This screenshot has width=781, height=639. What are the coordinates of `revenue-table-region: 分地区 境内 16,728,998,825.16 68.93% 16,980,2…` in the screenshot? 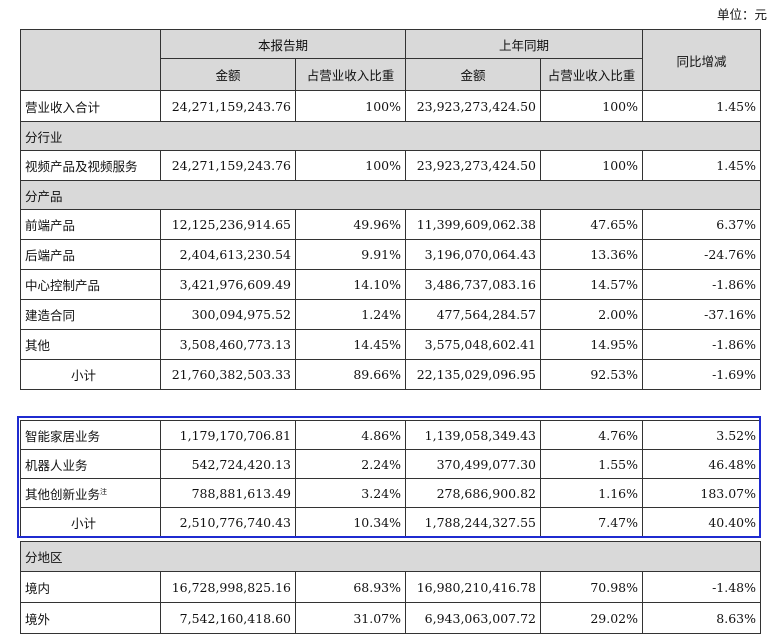 It's located at (390, 587).